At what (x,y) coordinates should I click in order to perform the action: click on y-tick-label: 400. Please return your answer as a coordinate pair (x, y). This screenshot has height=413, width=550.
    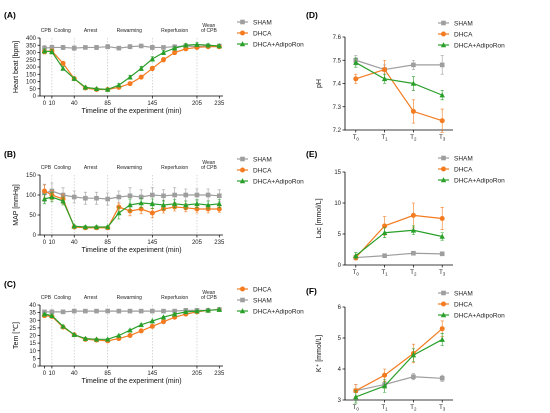
    Looking at the image, I should click on (31, 39).